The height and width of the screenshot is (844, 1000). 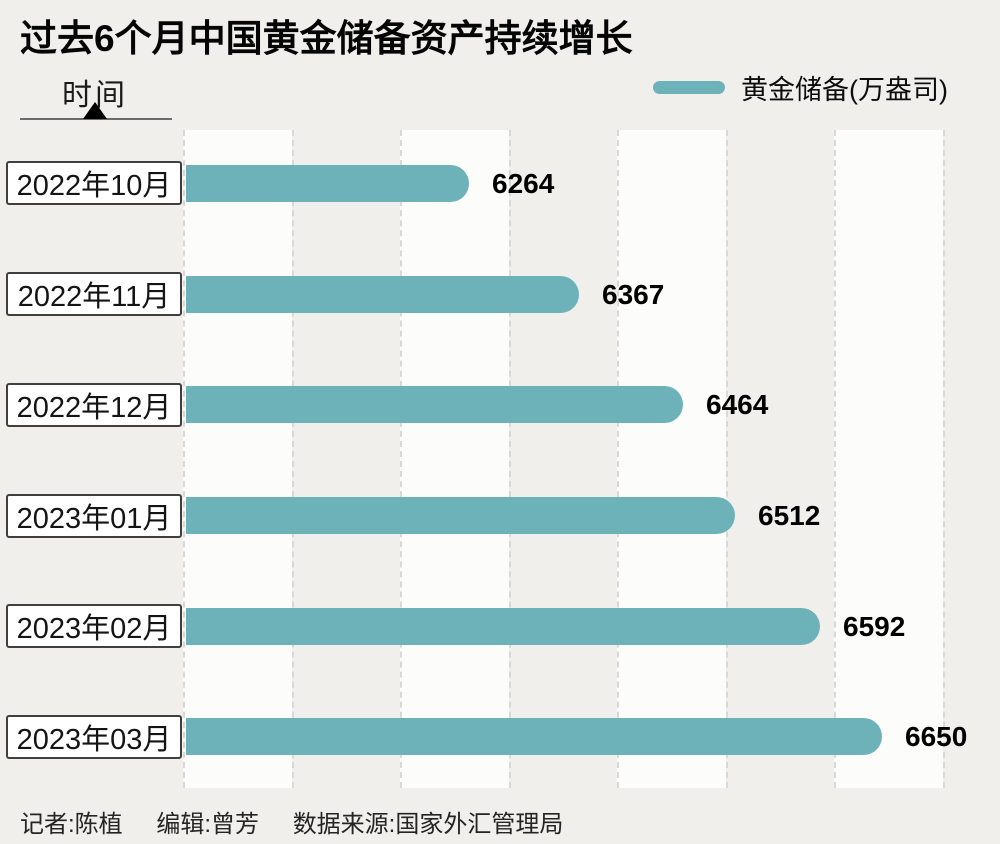 What do you see at coordinates (94, 183) in the screenshot?
I see `category-label: 2022年10月` at bounding box center [94, 183].